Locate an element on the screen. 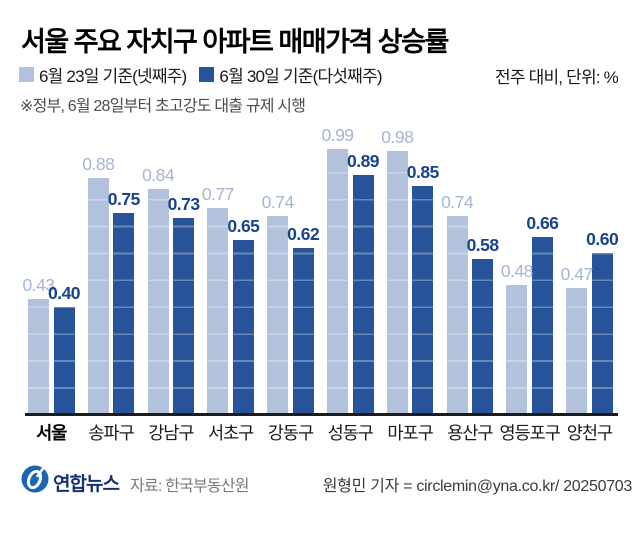 This screenshot has width=640, height=557. yonhap-logo-icon is located at coordinates (35, 479).